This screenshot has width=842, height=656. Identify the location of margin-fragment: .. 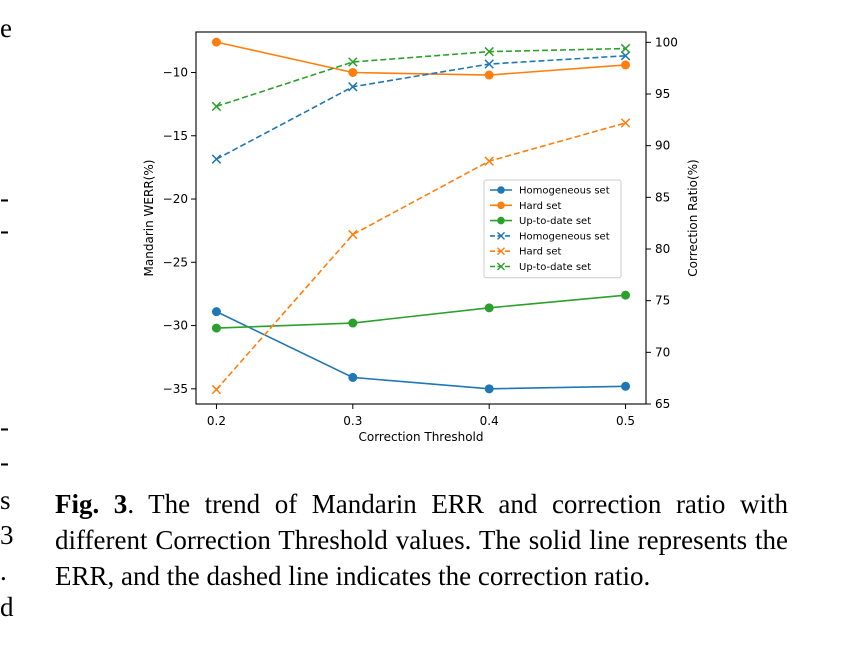
(3, 571).